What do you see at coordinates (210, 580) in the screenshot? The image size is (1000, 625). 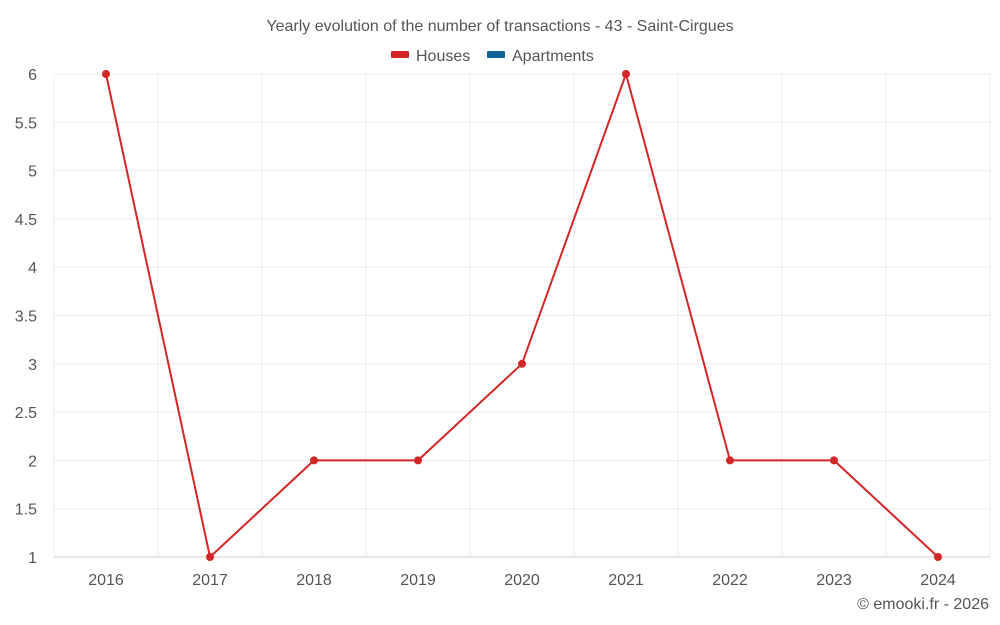 I see `x-tick-label: 2017` at bounding box center [210, 580].